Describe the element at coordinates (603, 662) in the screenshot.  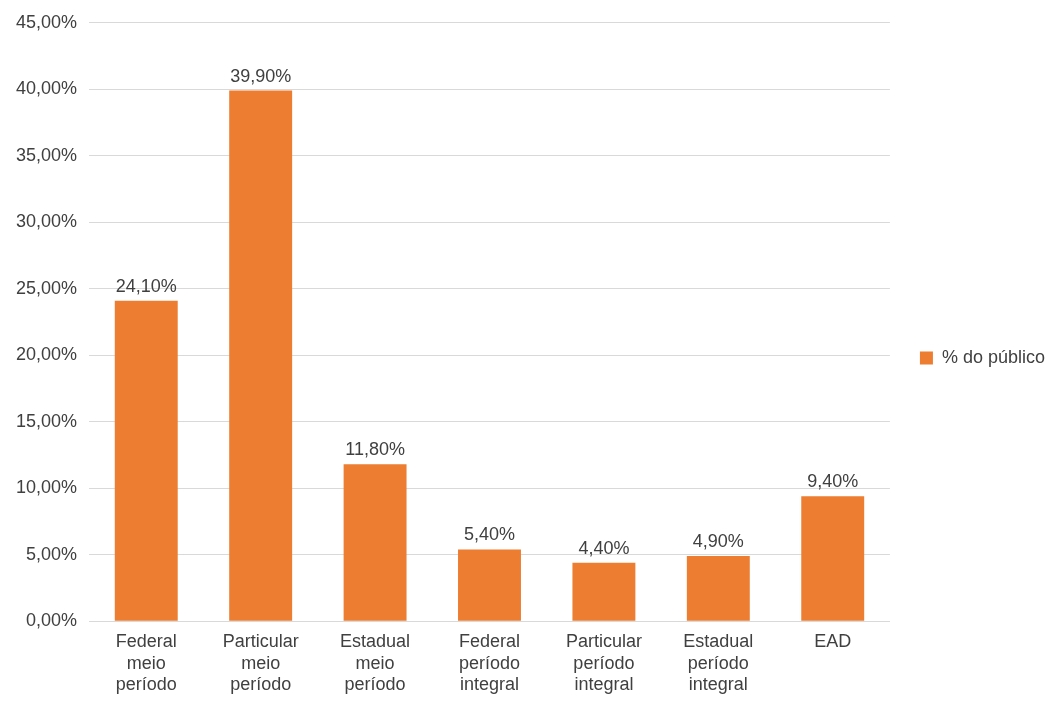
I see `x-tick-label: Particular período integral` at that location.